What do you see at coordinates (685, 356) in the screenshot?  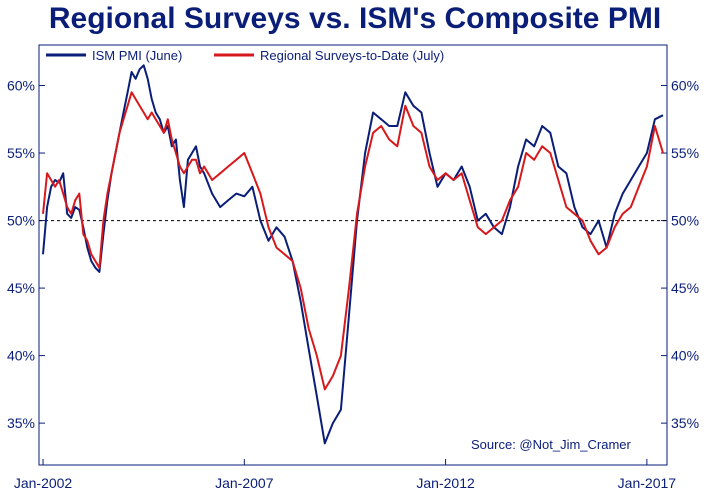 I see `y-tick-label-right-1: 40%` at bounding box center [685, 356].